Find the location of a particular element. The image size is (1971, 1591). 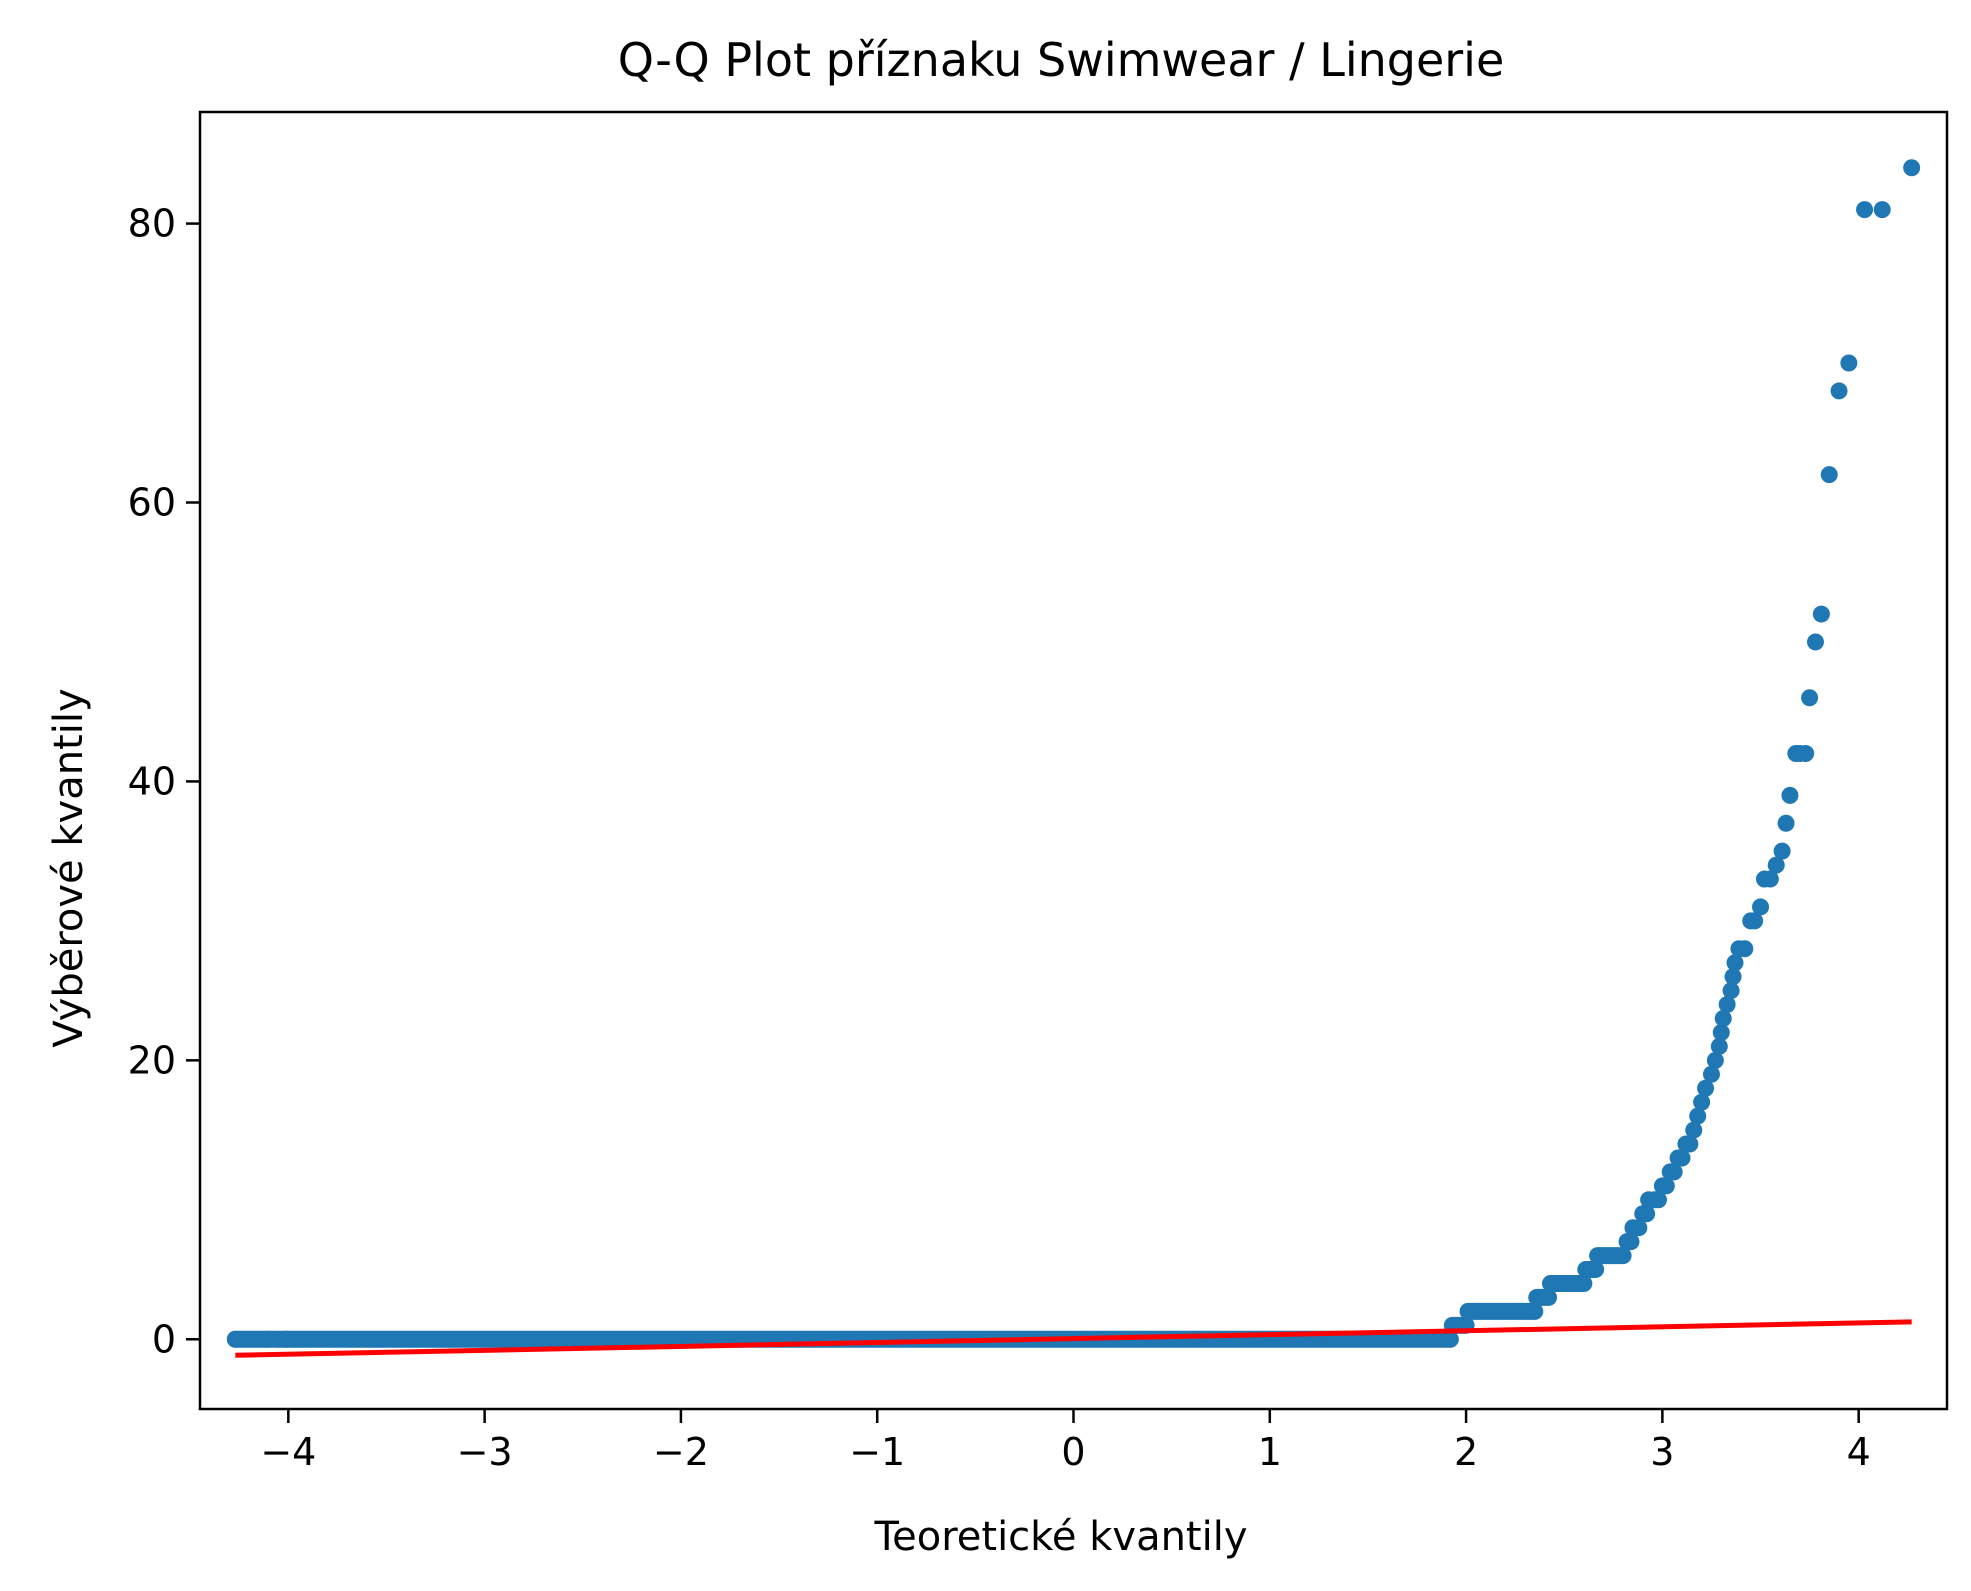

x-tick-label-3: −1 is located at coordinates (877, 1452).